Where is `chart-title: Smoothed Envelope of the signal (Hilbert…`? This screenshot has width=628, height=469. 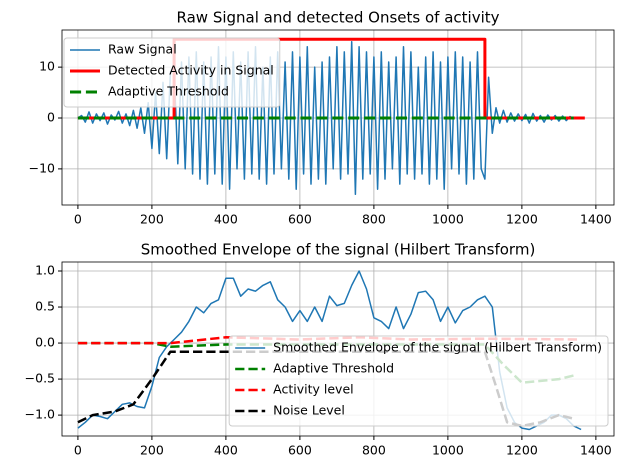 chart-title: Smoothed Envelope of the signal (Hilbert… is located at coordinates (338, 250).